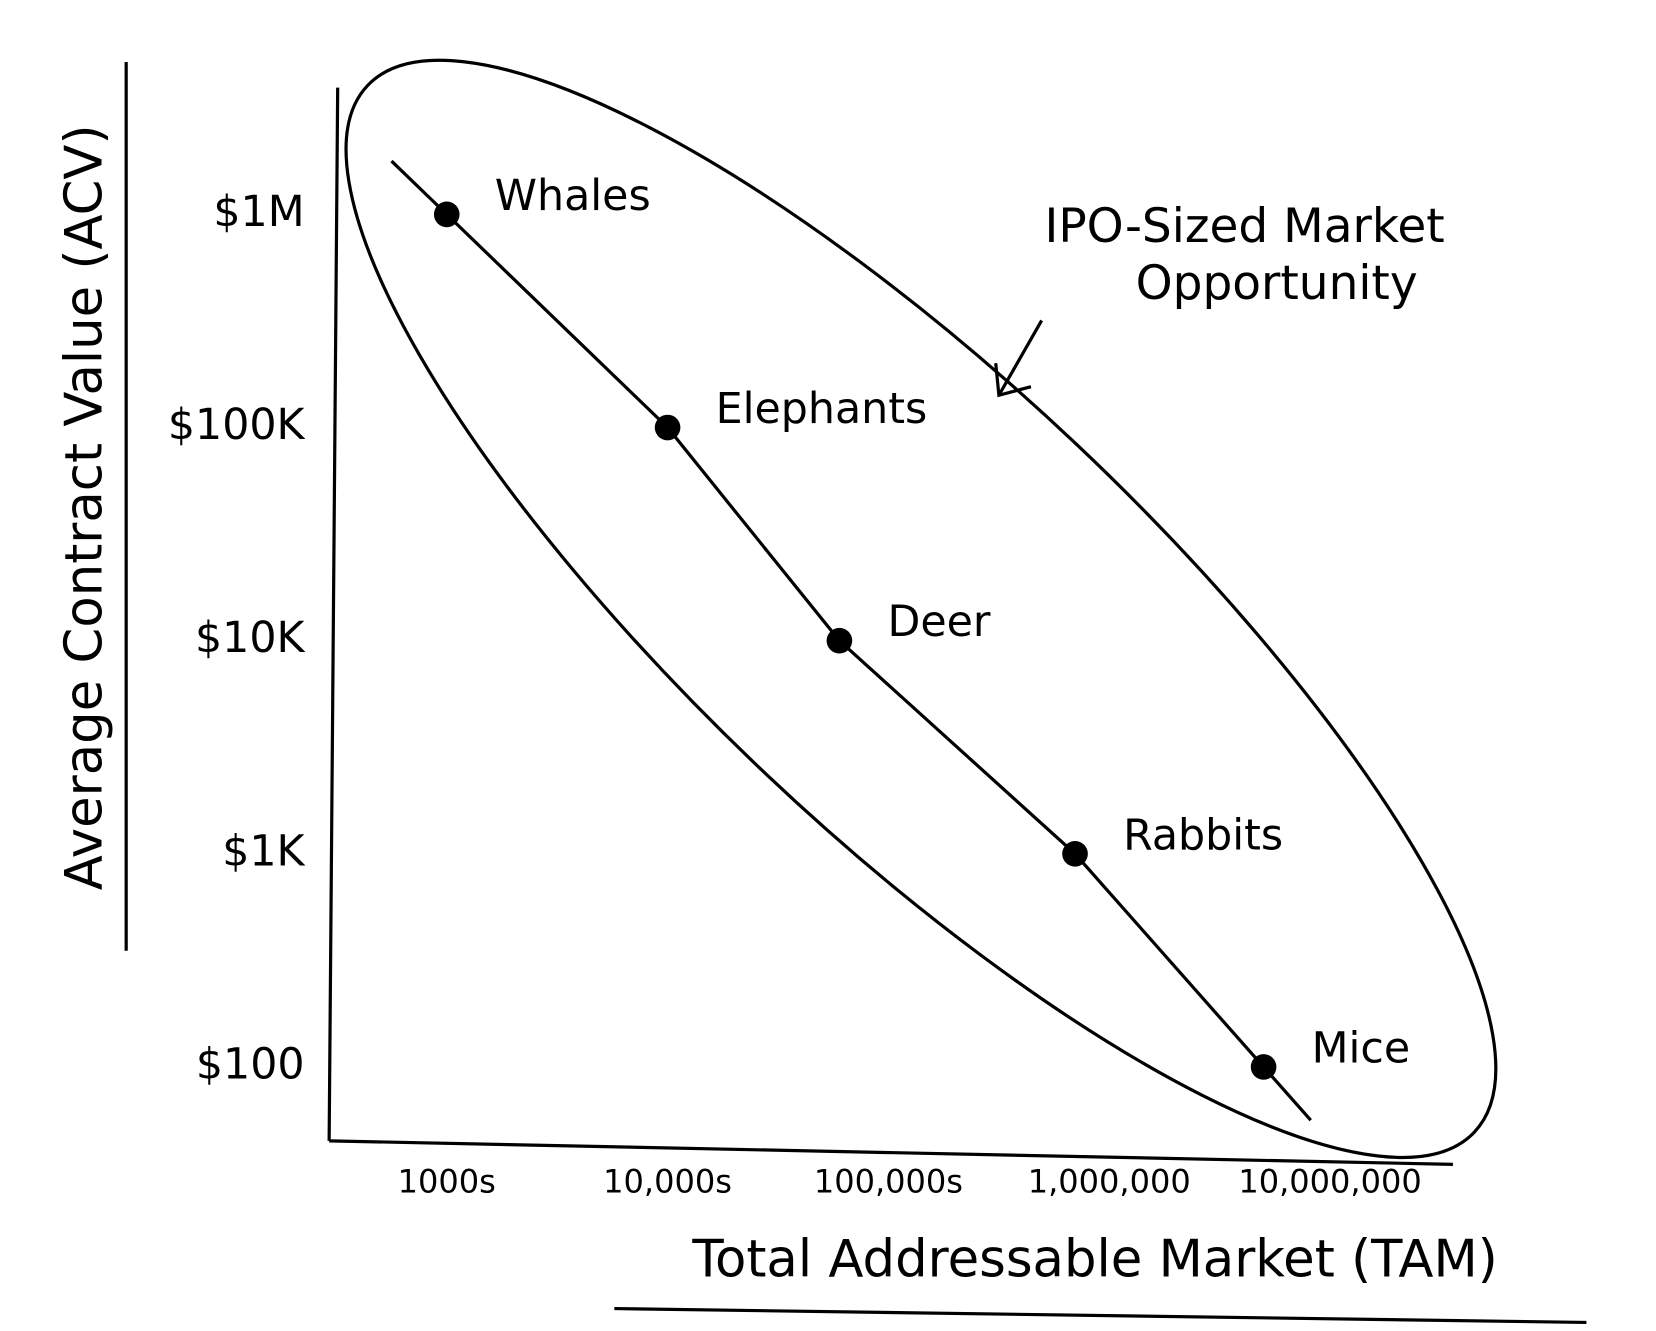  I want to click on x-tick-label: 10,000,000, so click(1329, 1182).